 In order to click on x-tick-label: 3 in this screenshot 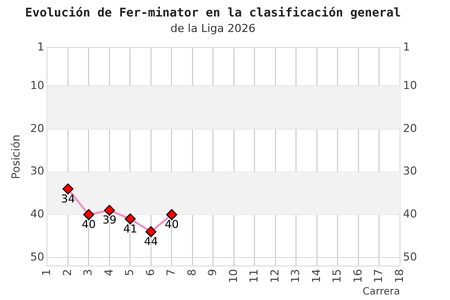, I will do `click(88, 272)`.